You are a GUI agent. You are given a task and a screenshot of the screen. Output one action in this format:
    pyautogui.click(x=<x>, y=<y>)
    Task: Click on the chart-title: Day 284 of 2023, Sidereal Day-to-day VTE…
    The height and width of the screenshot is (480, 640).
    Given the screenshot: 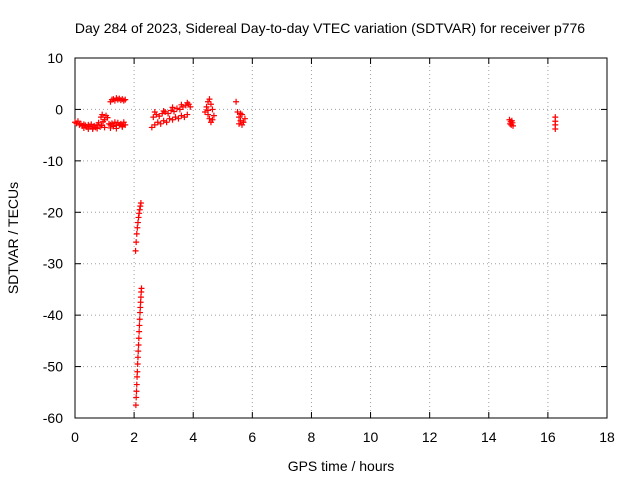 What is the action you would take?
    pyautogui.click(x=330, y=28)
    